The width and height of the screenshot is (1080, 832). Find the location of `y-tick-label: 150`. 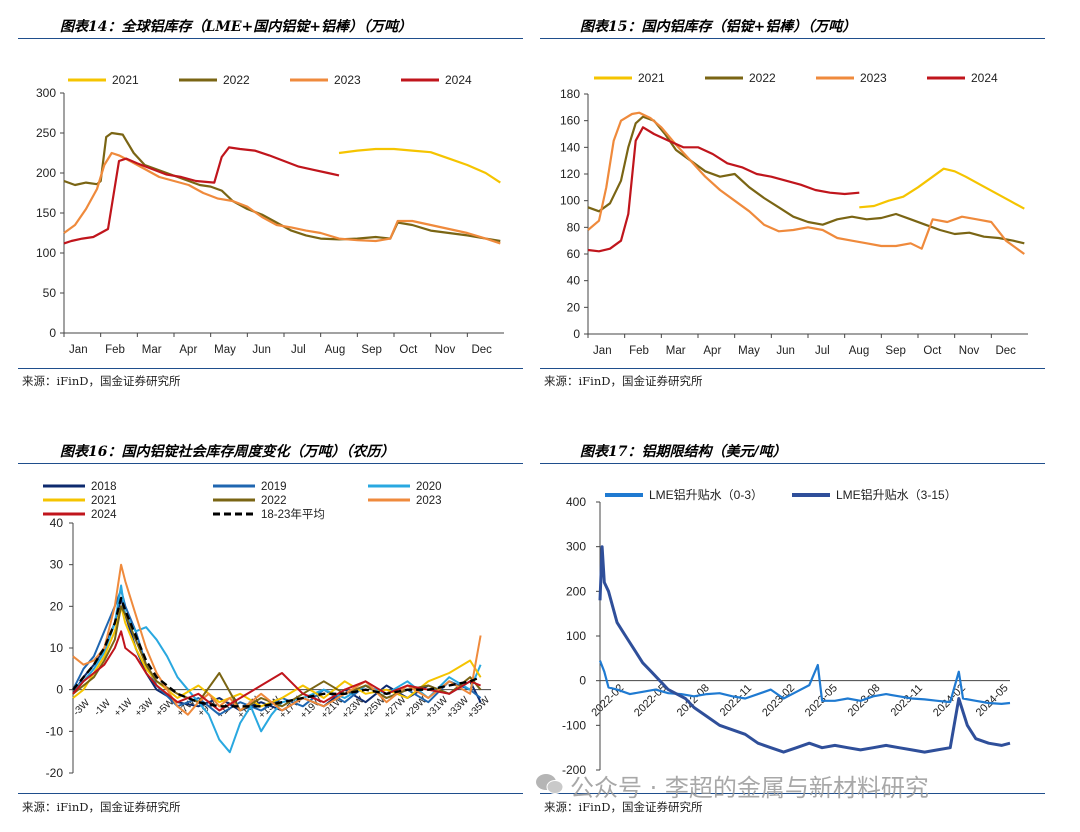

y-tick-label: 150 is located at coordinates (46, 213).